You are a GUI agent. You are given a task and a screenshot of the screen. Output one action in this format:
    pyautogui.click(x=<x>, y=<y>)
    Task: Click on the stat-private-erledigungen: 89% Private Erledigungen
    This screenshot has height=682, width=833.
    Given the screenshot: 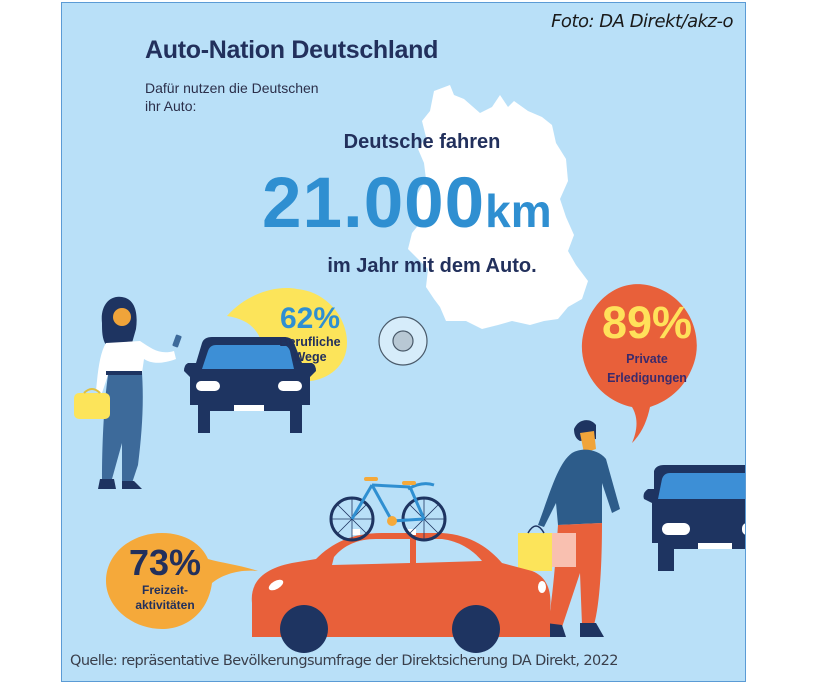 What is the action you would take?
    pyautogui.click(x=647, y=342)
    